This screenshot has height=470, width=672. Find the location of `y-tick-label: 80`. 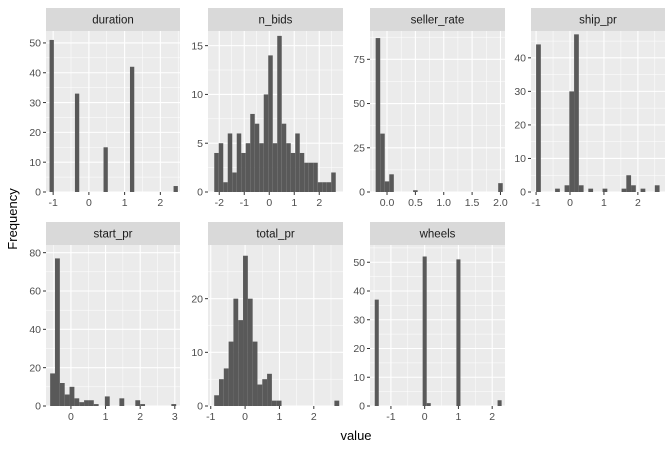

y-tick-label: 80 is located at coordinates (35, 253).